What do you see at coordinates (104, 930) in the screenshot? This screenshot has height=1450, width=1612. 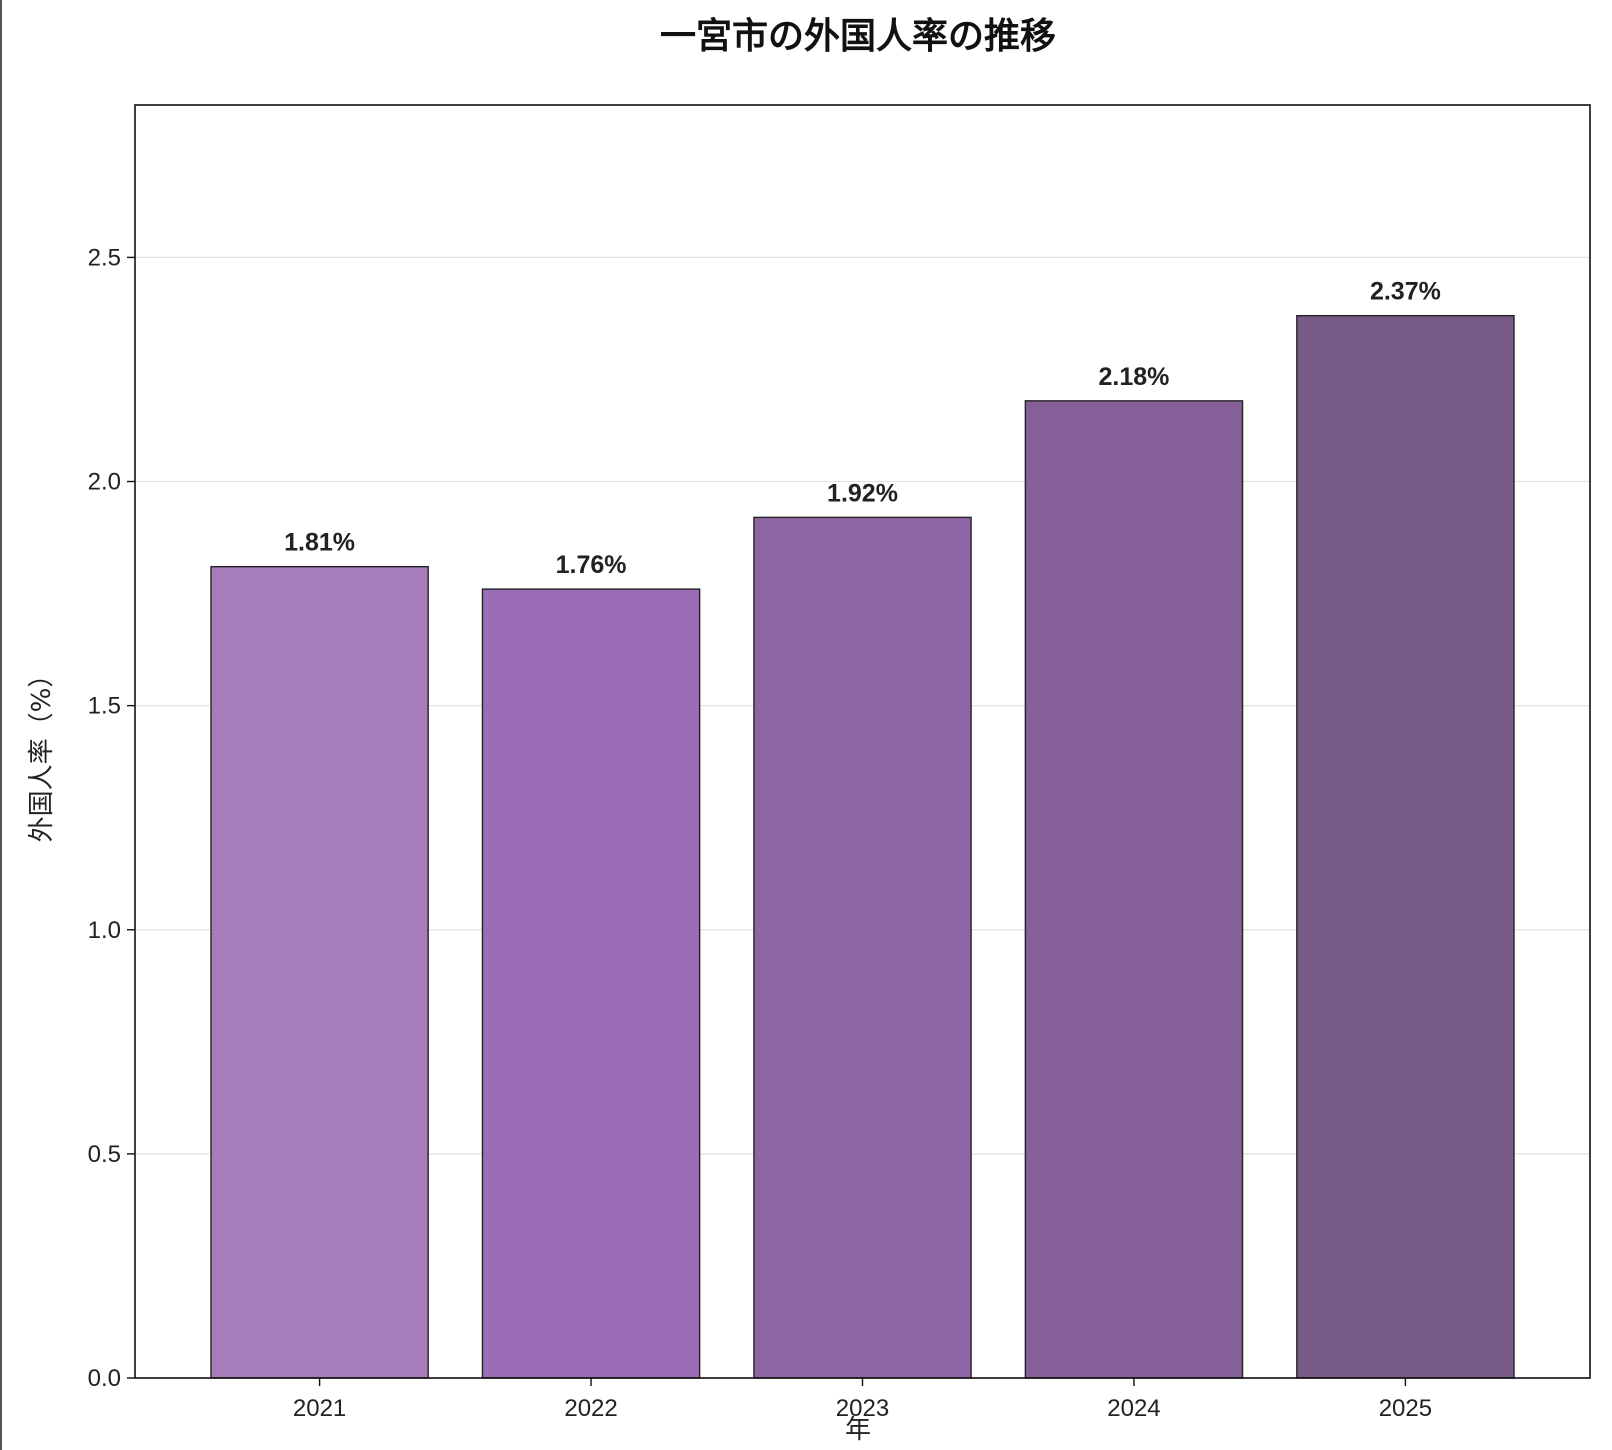 I see `y-tick-label: 1.0` at bounding box center [104, 930].